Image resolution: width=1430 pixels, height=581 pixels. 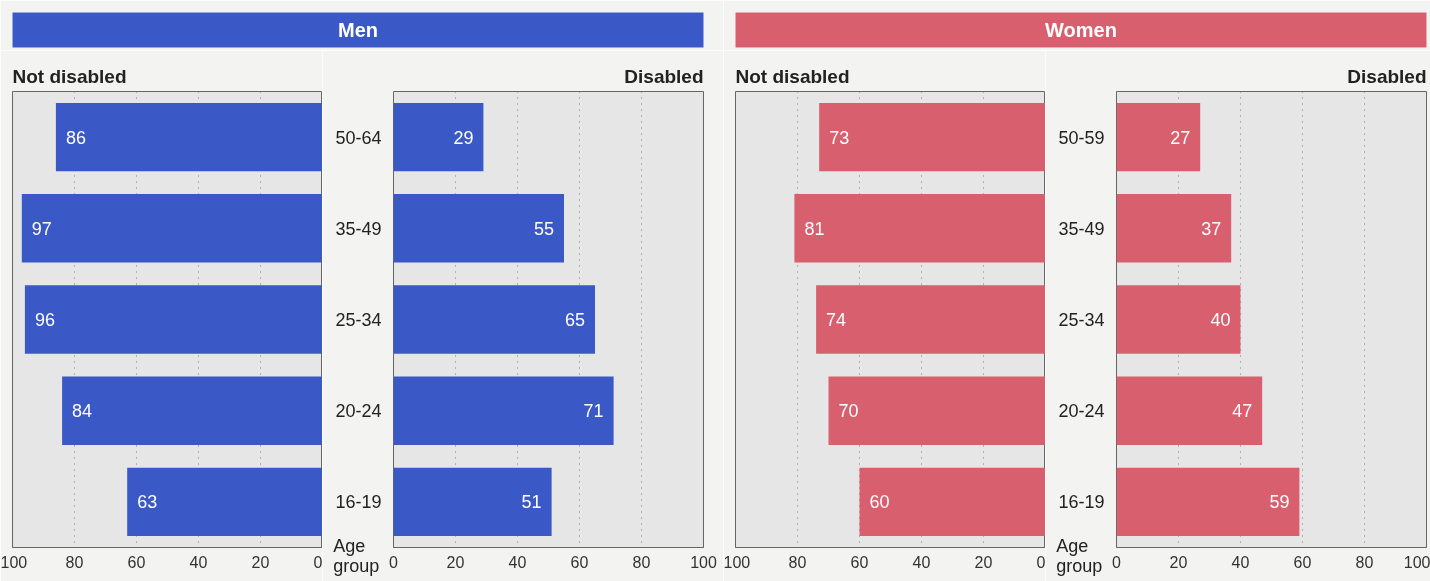 I want to click on chart-title: Men, so click(x=358, y=30).